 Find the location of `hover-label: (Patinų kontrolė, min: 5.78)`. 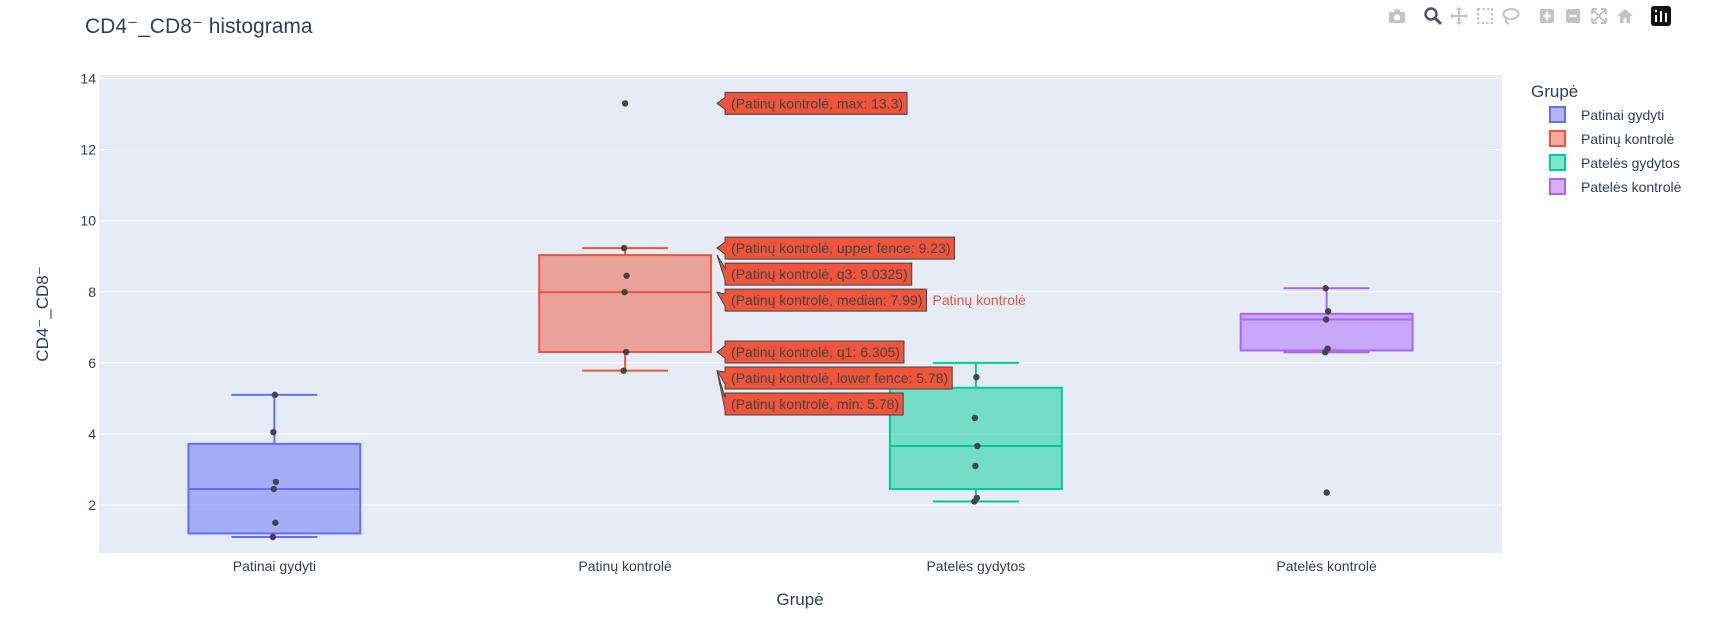

hover-label: (Patinų kontrolė, min: 5.78) is located at coordinates (810, 393).